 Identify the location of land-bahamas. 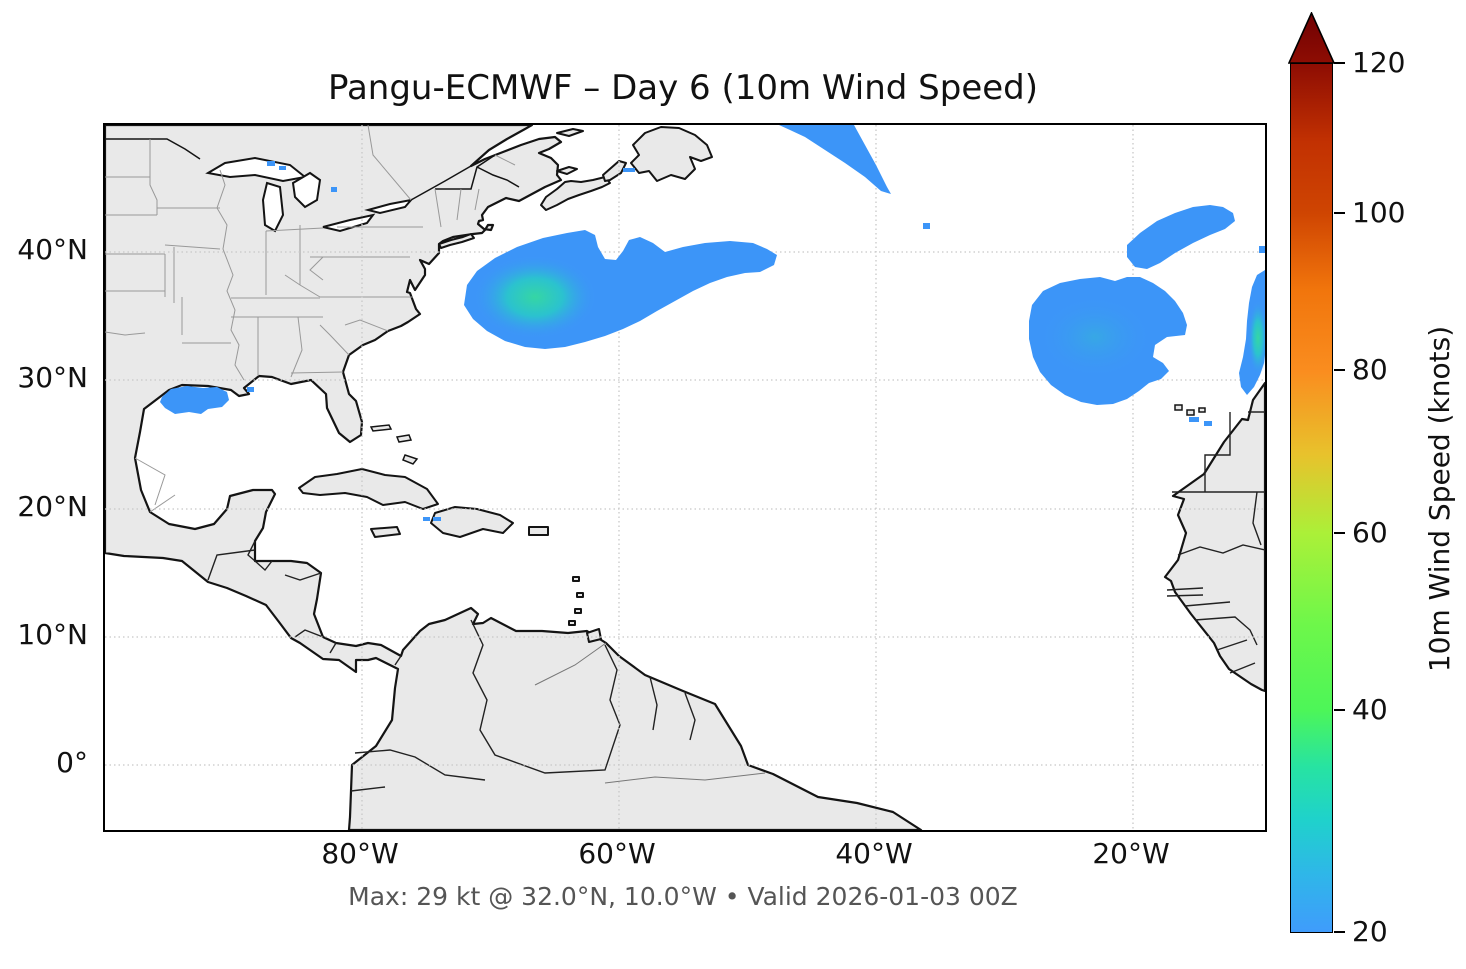
(394, 444).